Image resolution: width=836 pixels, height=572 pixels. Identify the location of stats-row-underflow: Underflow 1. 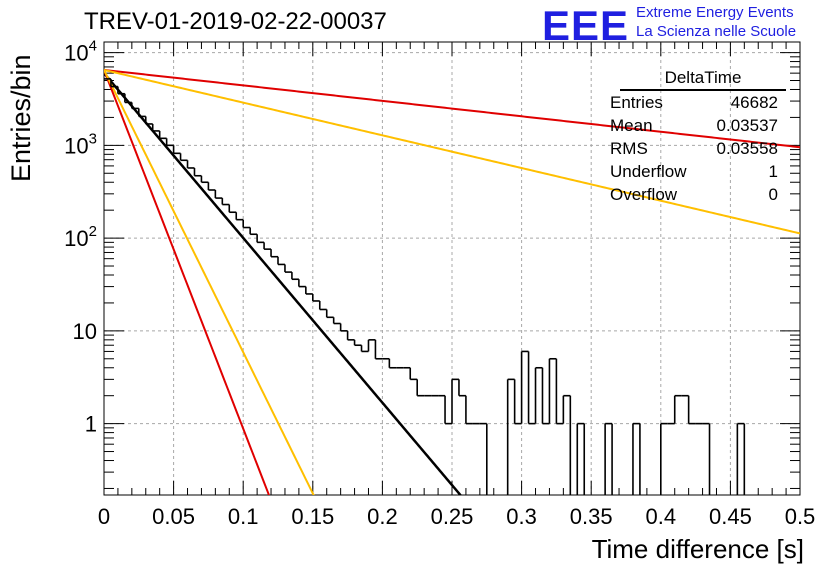
(694, 171).